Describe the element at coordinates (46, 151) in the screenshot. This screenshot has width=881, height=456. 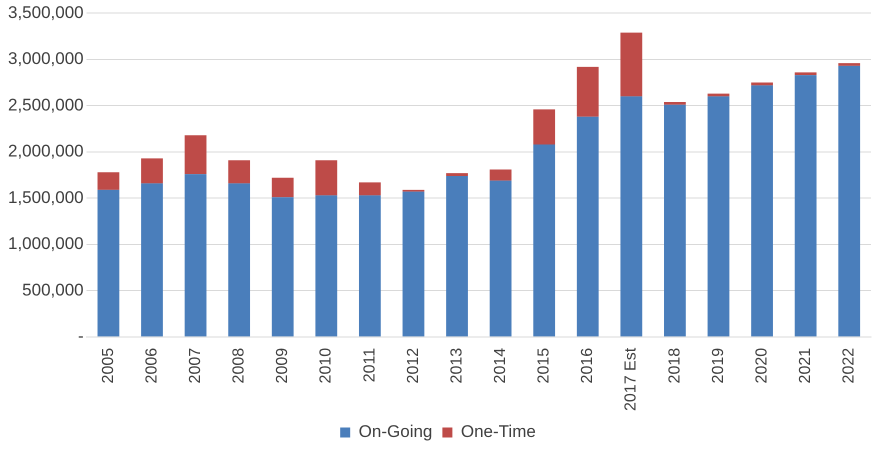
I see `y-tick-label: 2,000,000` at that location.